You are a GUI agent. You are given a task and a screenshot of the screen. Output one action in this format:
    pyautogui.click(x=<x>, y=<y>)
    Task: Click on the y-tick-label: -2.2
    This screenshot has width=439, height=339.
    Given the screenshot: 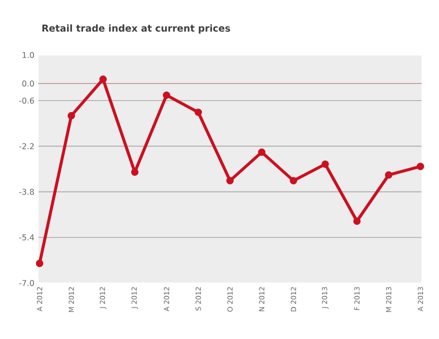 What is the action you would take?
    pyautogui.click(x=26, y=146)
    